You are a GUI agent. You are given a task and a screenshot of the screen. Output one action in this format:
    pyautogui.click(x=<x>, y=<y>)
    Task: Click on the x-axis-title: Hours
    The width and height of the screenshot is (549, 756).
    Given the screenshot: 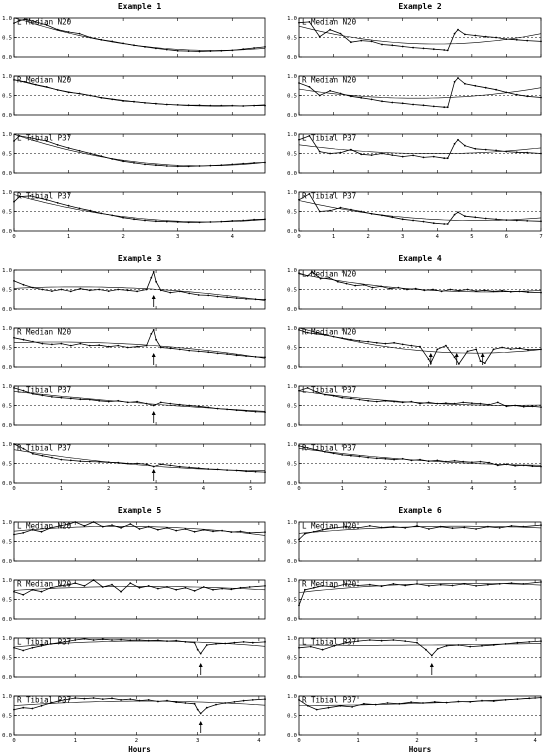 What is the action you would take?
    pyautogui.click(x=139, y=749)
    